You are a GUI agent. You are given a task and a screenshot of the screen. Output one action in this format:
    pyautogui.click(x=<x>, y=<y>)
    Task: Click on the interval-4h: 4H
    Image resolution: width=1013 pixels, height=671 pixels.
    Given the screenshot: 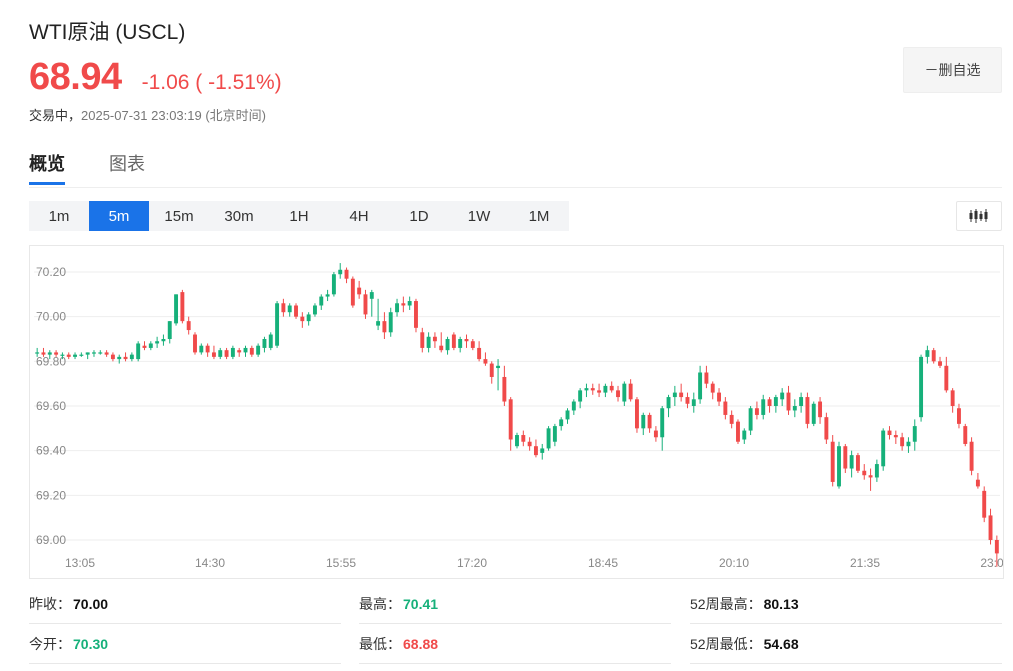 What is the action you would take?
    pyautogui.click(x=359, y=216)
    